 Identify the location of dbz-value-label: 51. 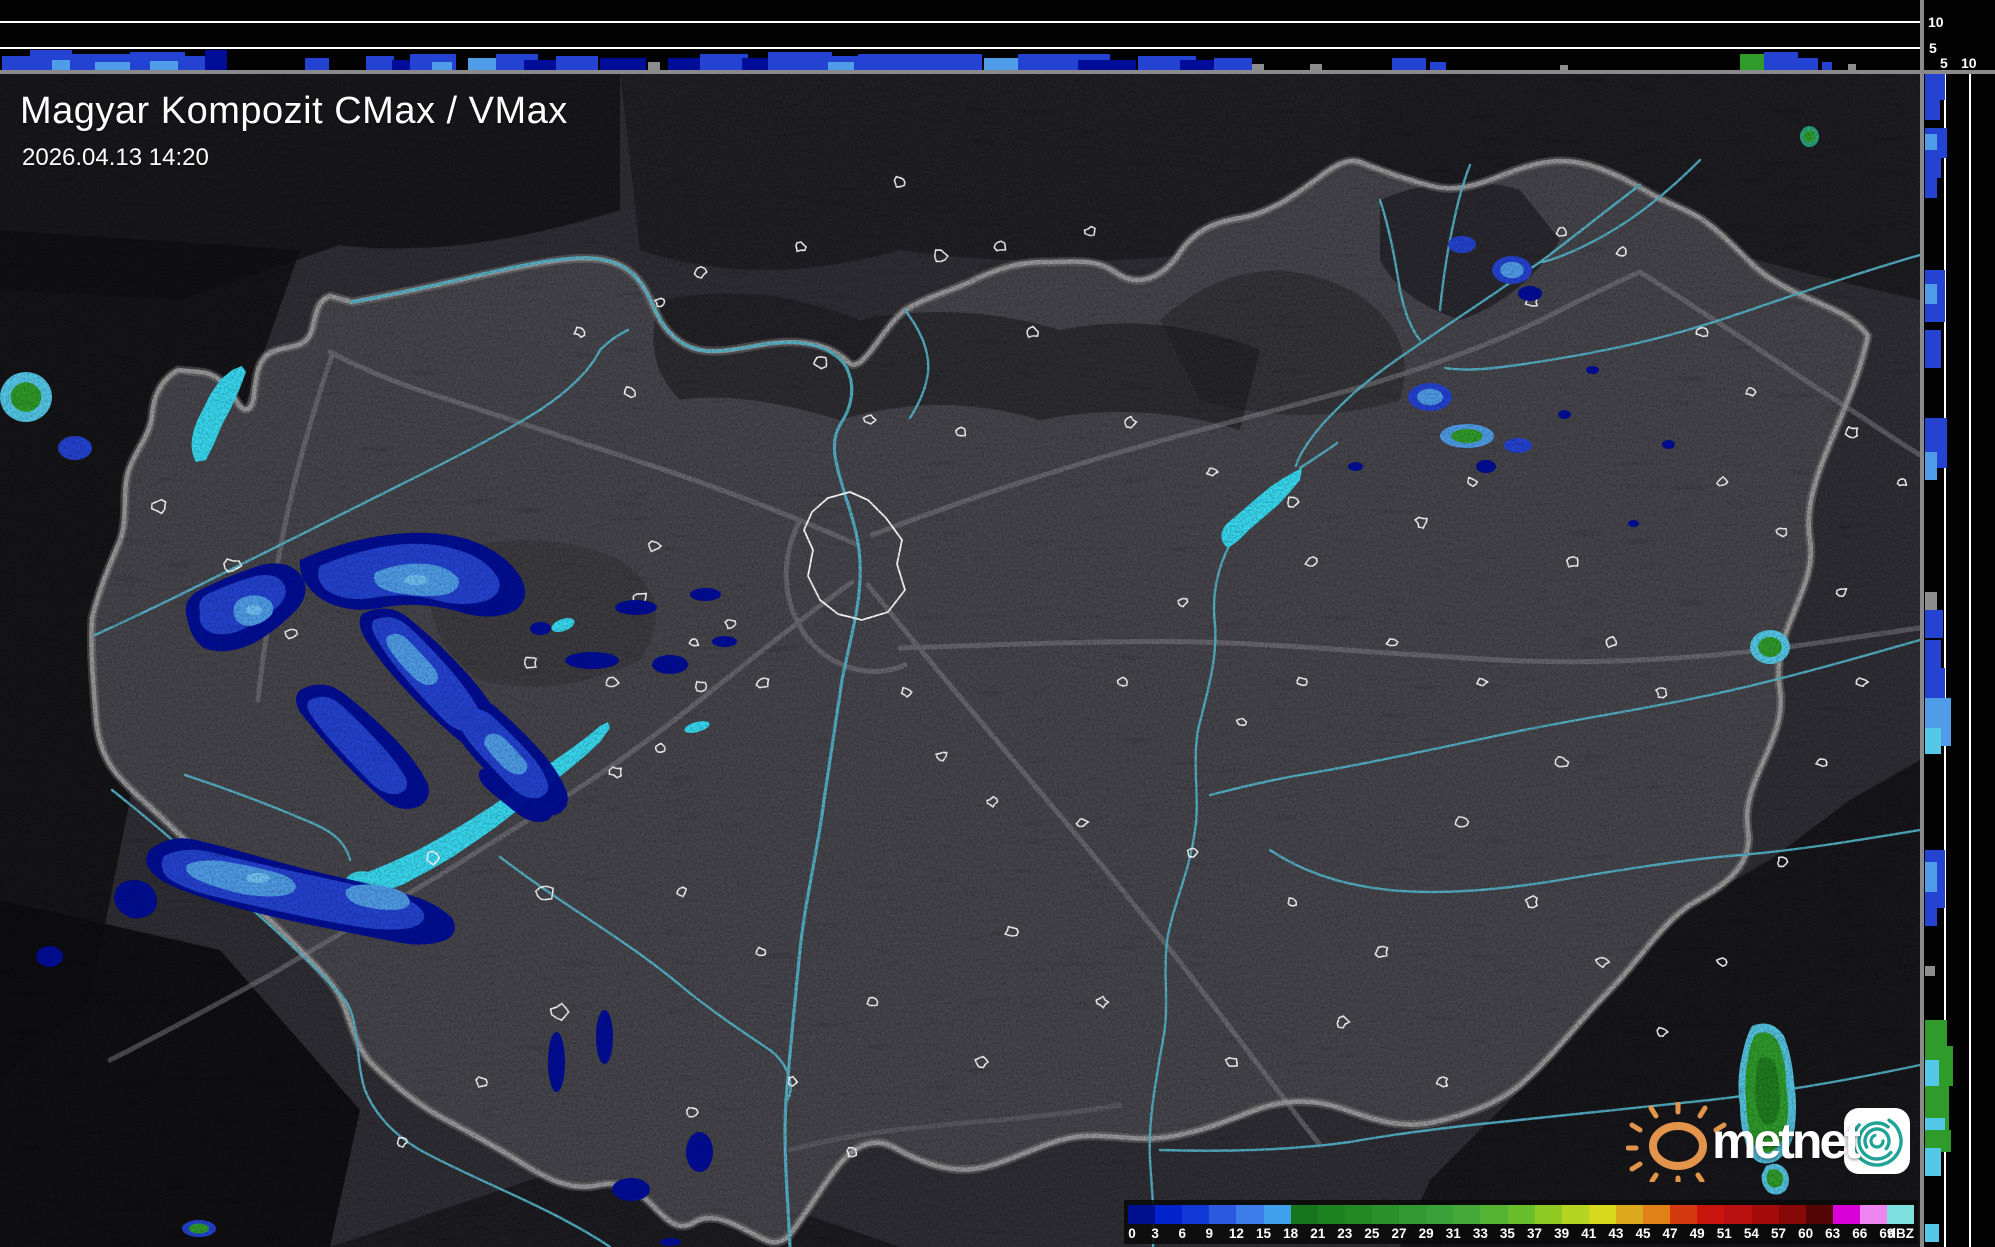
(1724, 1233).